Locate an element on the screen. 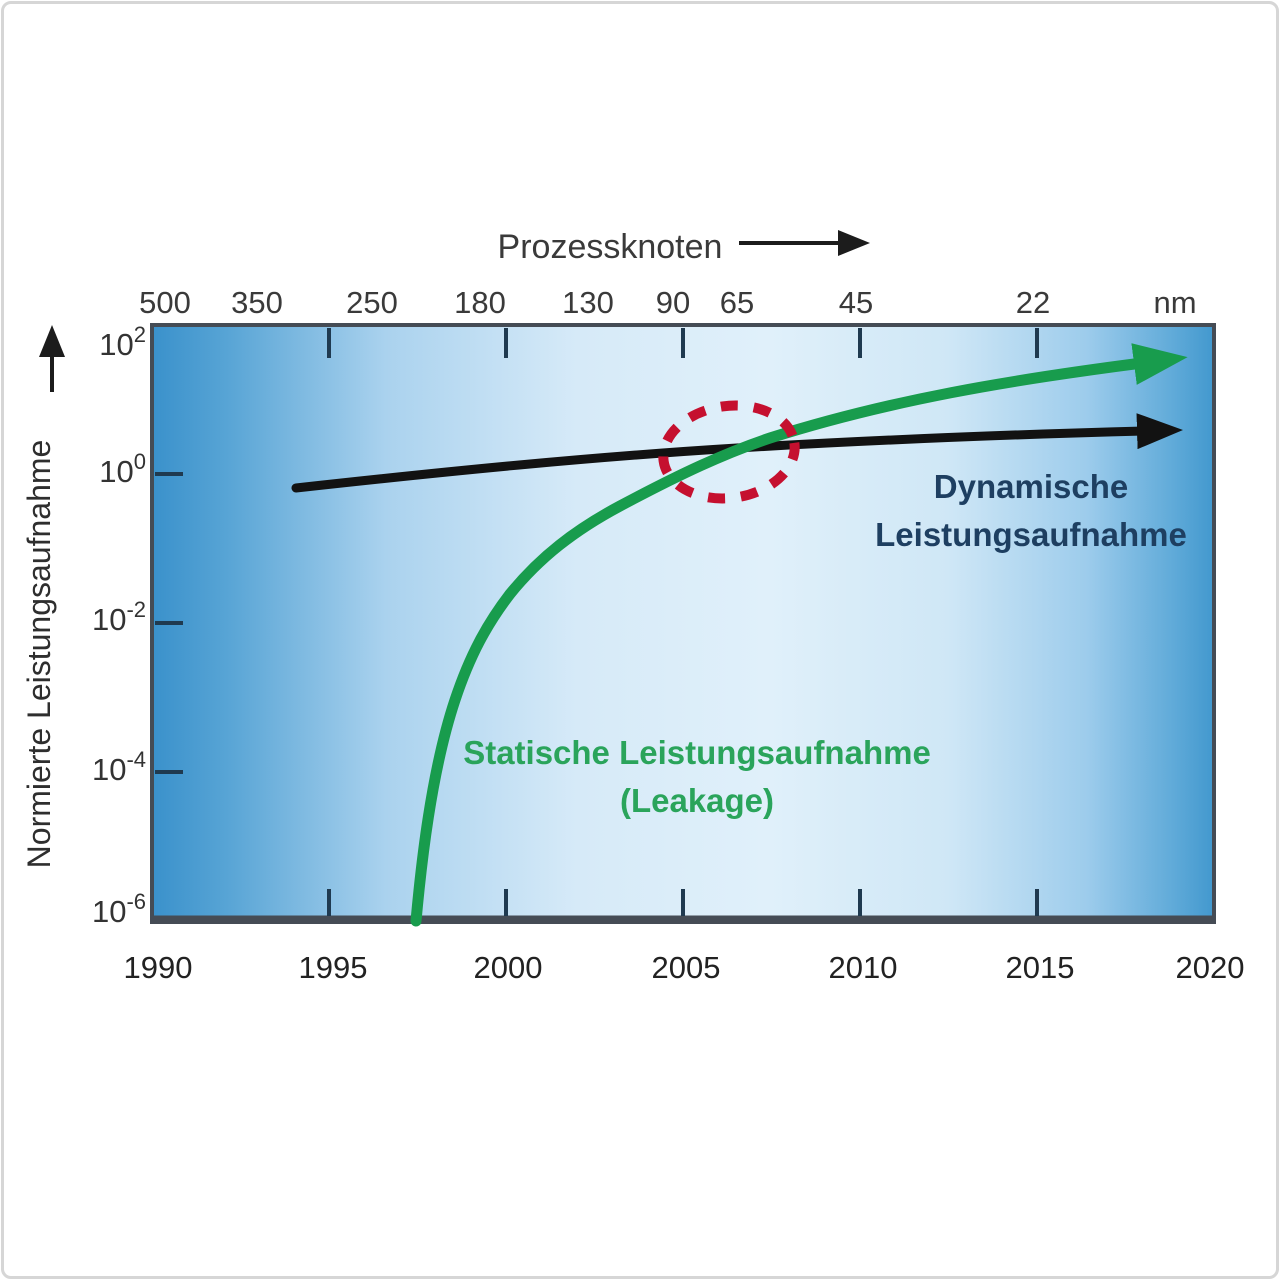 Image resolution: width=1280 pixels, height=1280 pixels. y-tick-1e0: 10⁰ is located at coordinates (122, 469).